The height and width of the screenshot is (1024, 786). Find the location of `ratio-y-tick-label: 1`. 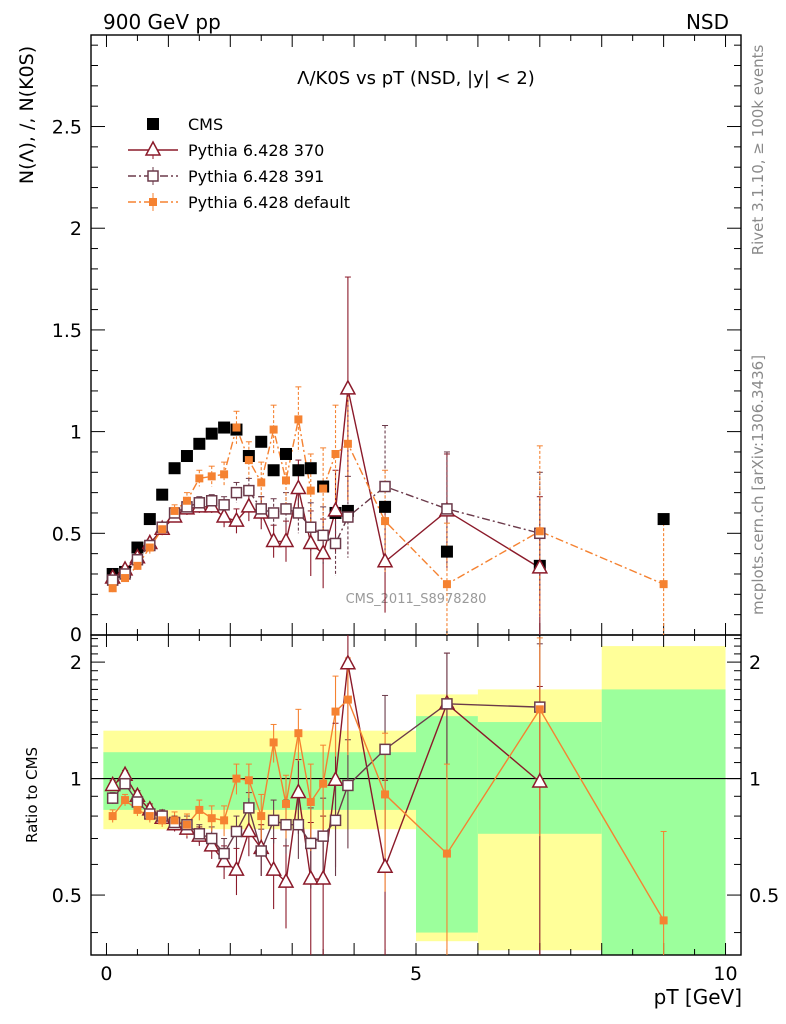

ratio-y-tick-label: 1 is located at coordinates (76, 780).